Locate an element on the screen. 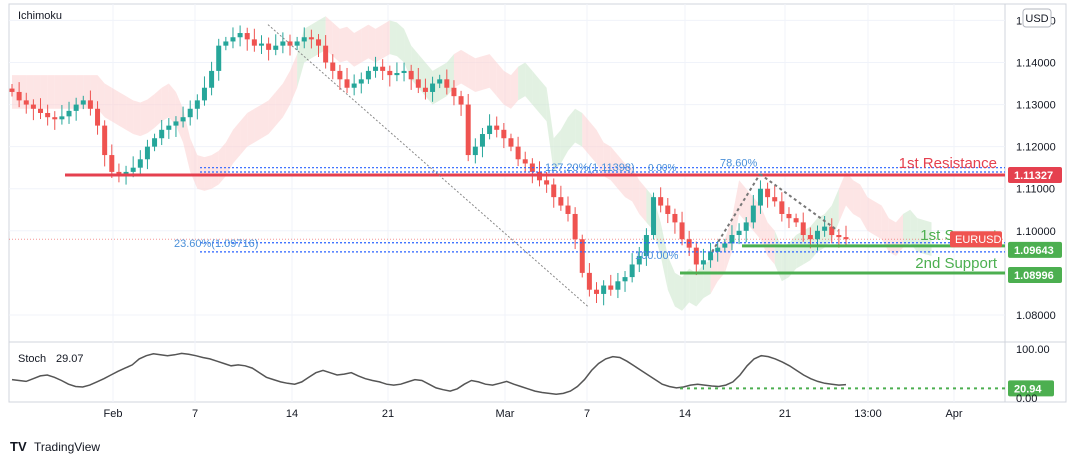 The width and height of the screenshot is (1079, 464). stoch-group: 20.94 is located at coordinates (532, 374).